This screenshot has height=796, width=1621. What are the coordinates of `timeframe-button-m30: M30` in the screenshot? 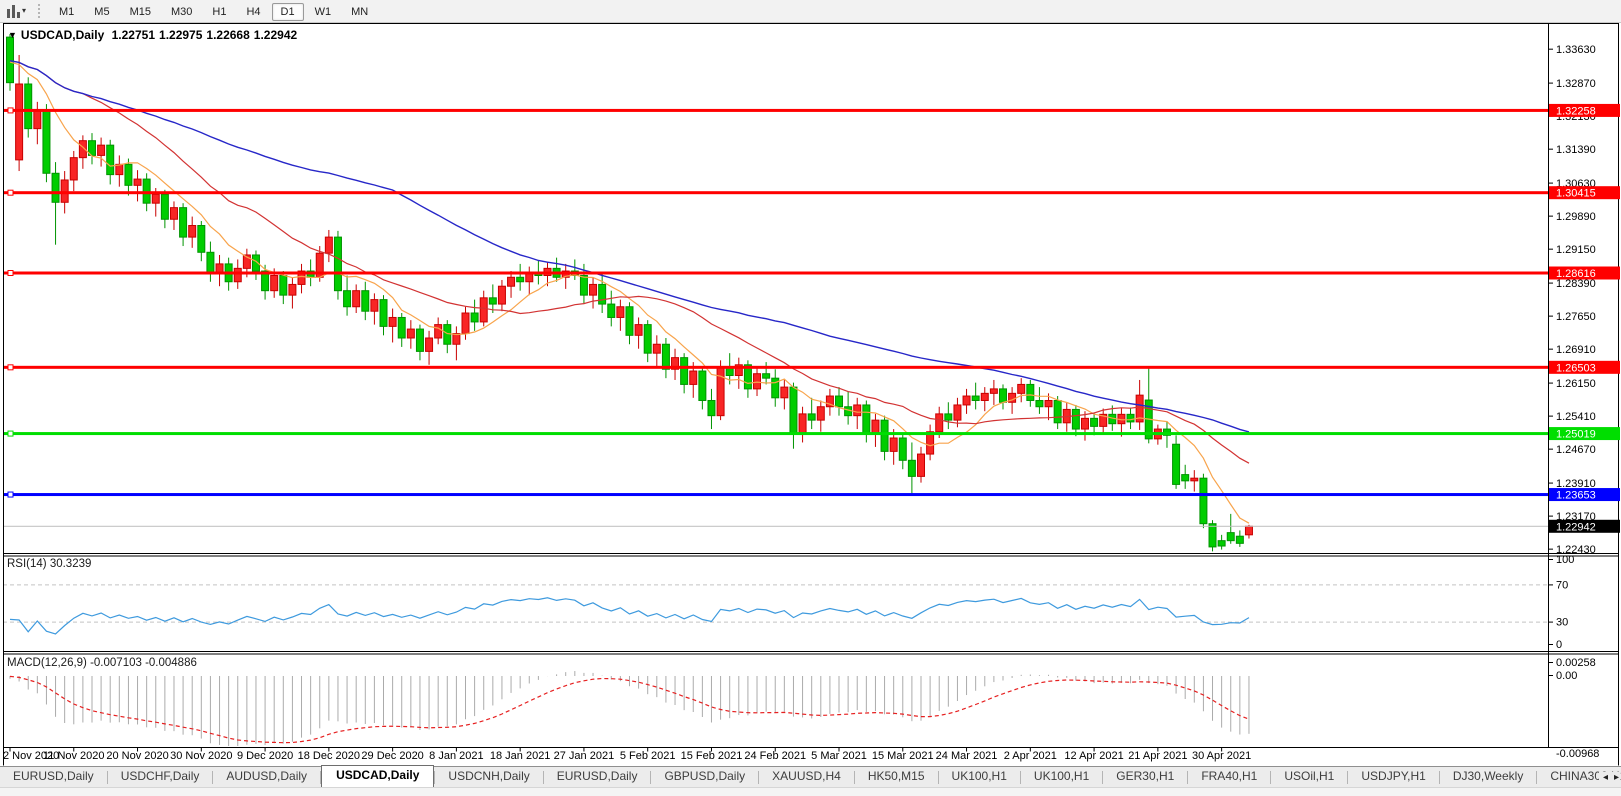 It's located at (181, 12).